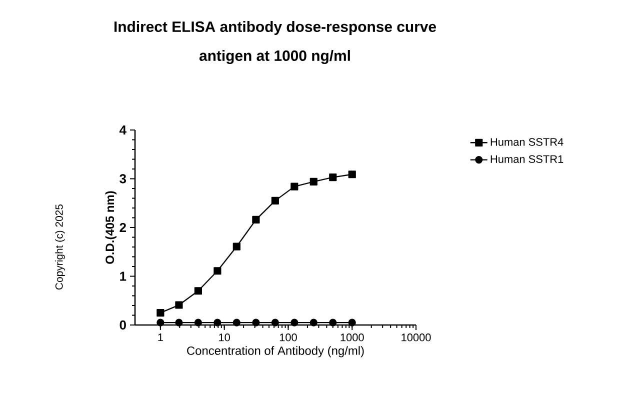 This screenshot has height=397, width=632. What do you see at coordinates (123, 227) in the screenshot?
I see `y-tick-label: 2` at bounding box center [123, 227].